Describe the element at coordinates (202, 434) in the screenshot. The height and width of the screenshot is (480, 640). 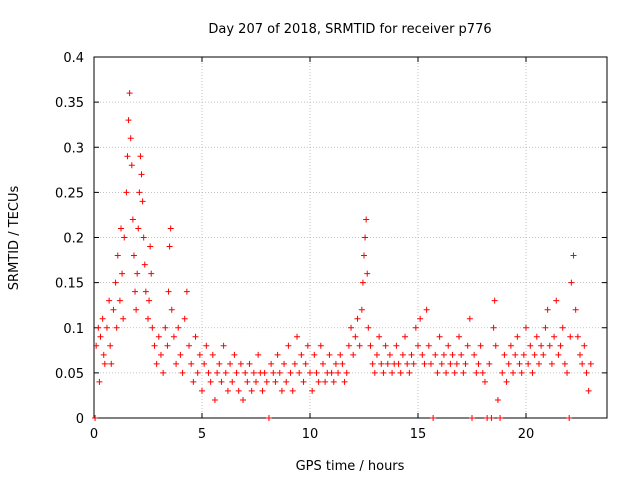
I see `x-tick-label: 5` at that location.